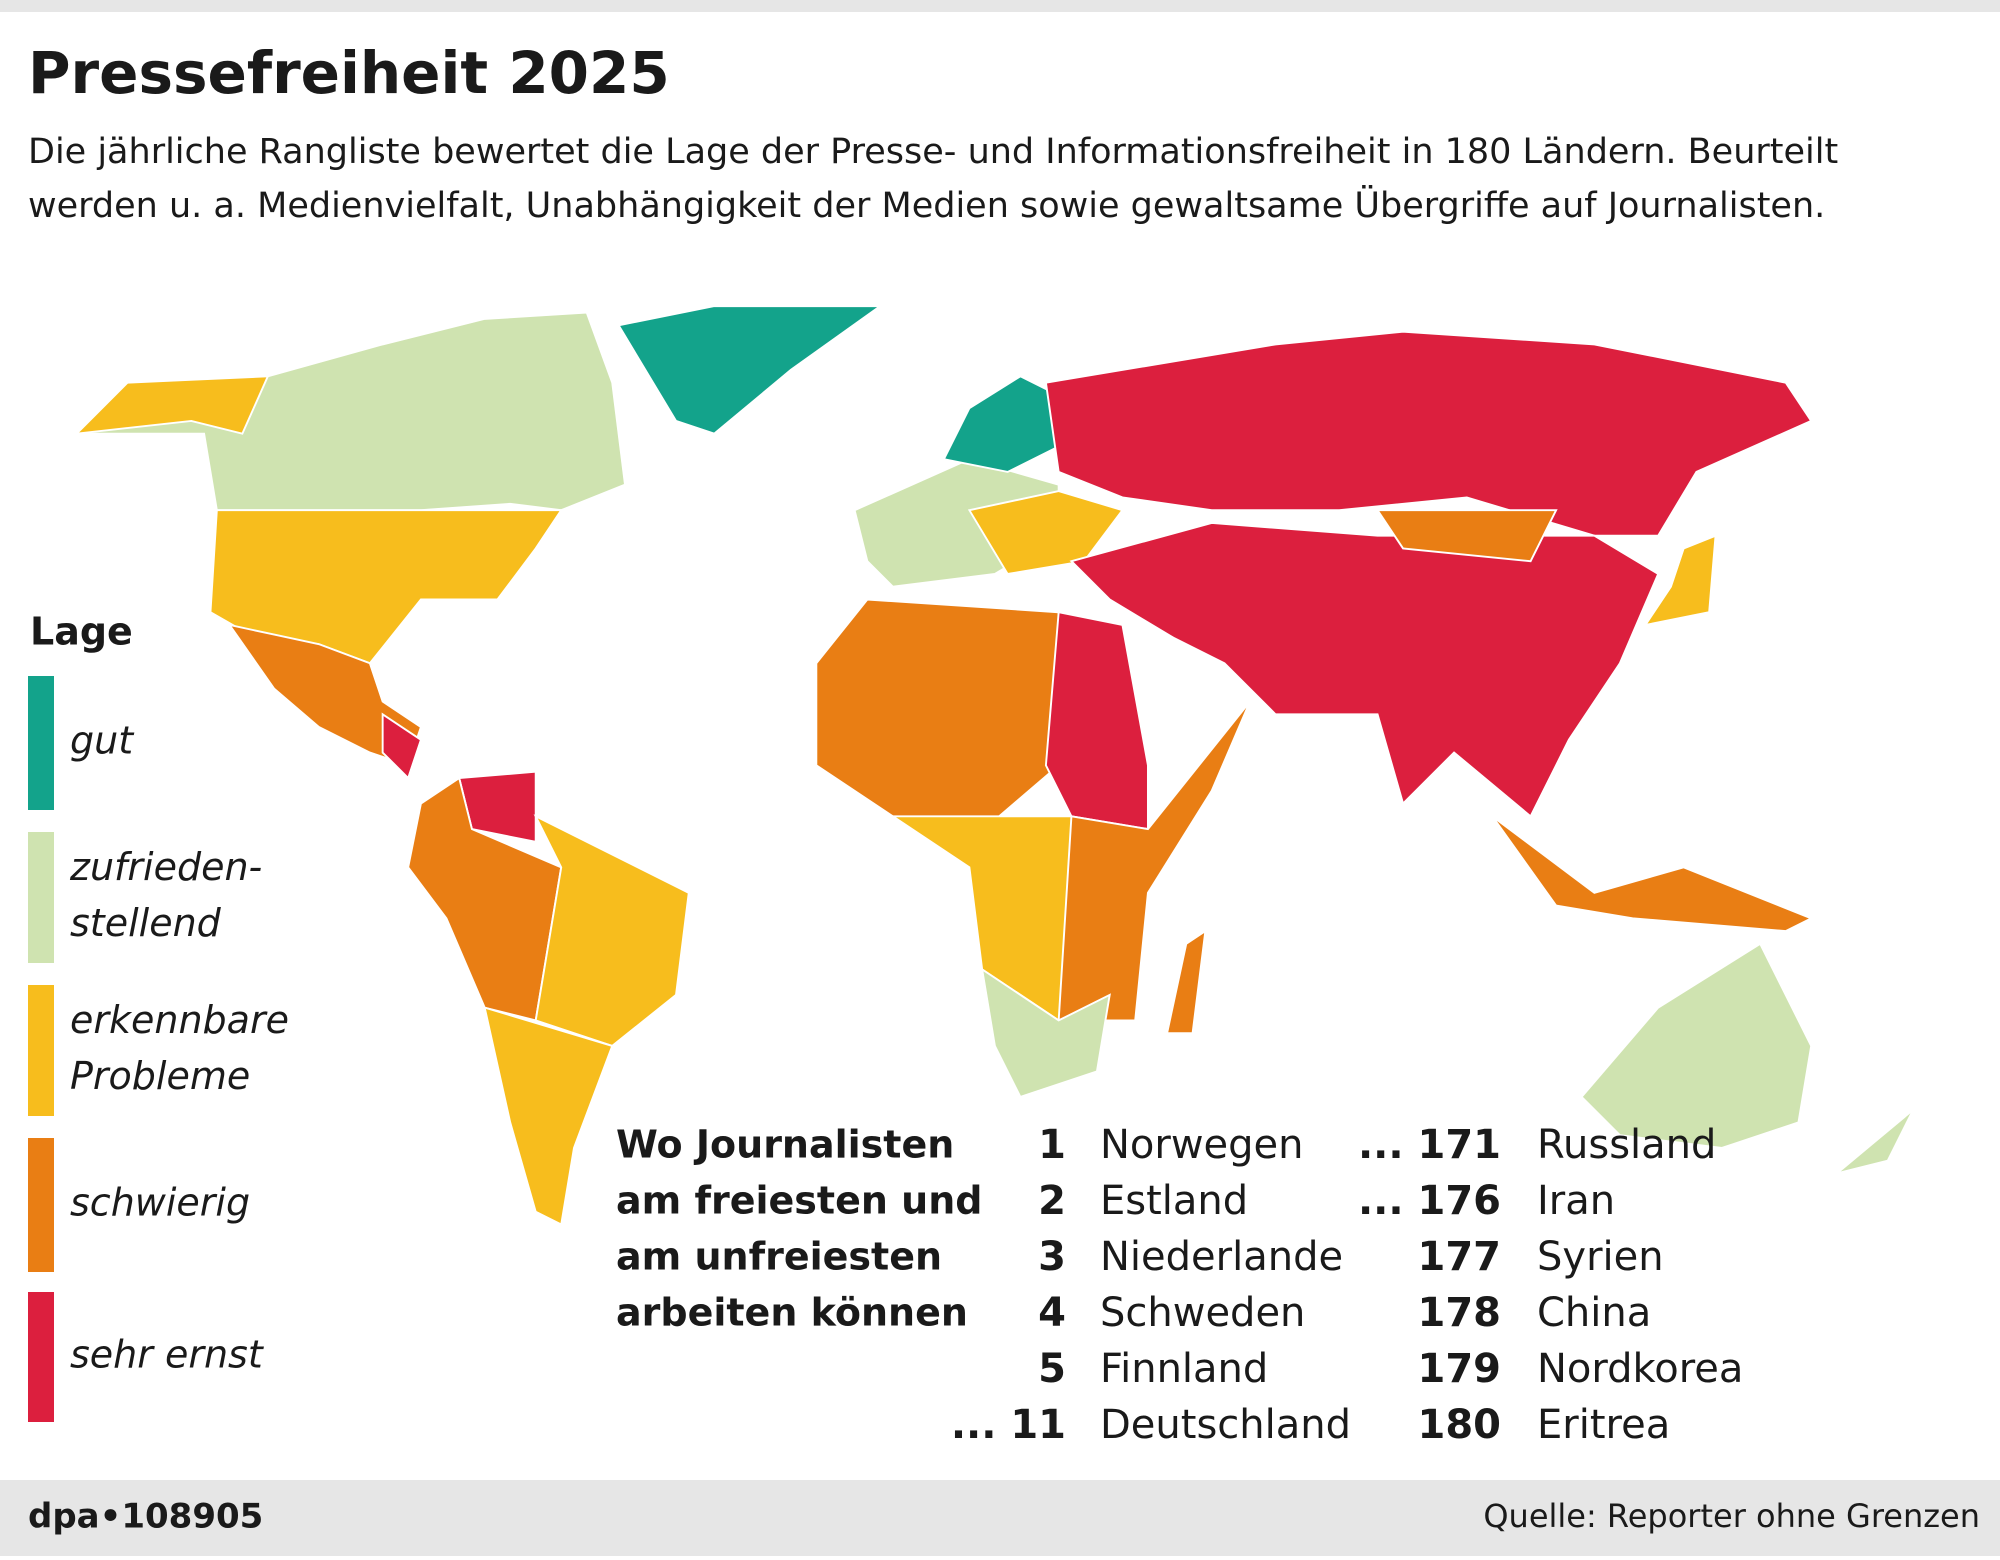 The image size is (2000, 1560). What do you see at coordinates (1429, 1201) in the screenshot?
I see `rank: ... 176` at bounding box center [1429, 1201].